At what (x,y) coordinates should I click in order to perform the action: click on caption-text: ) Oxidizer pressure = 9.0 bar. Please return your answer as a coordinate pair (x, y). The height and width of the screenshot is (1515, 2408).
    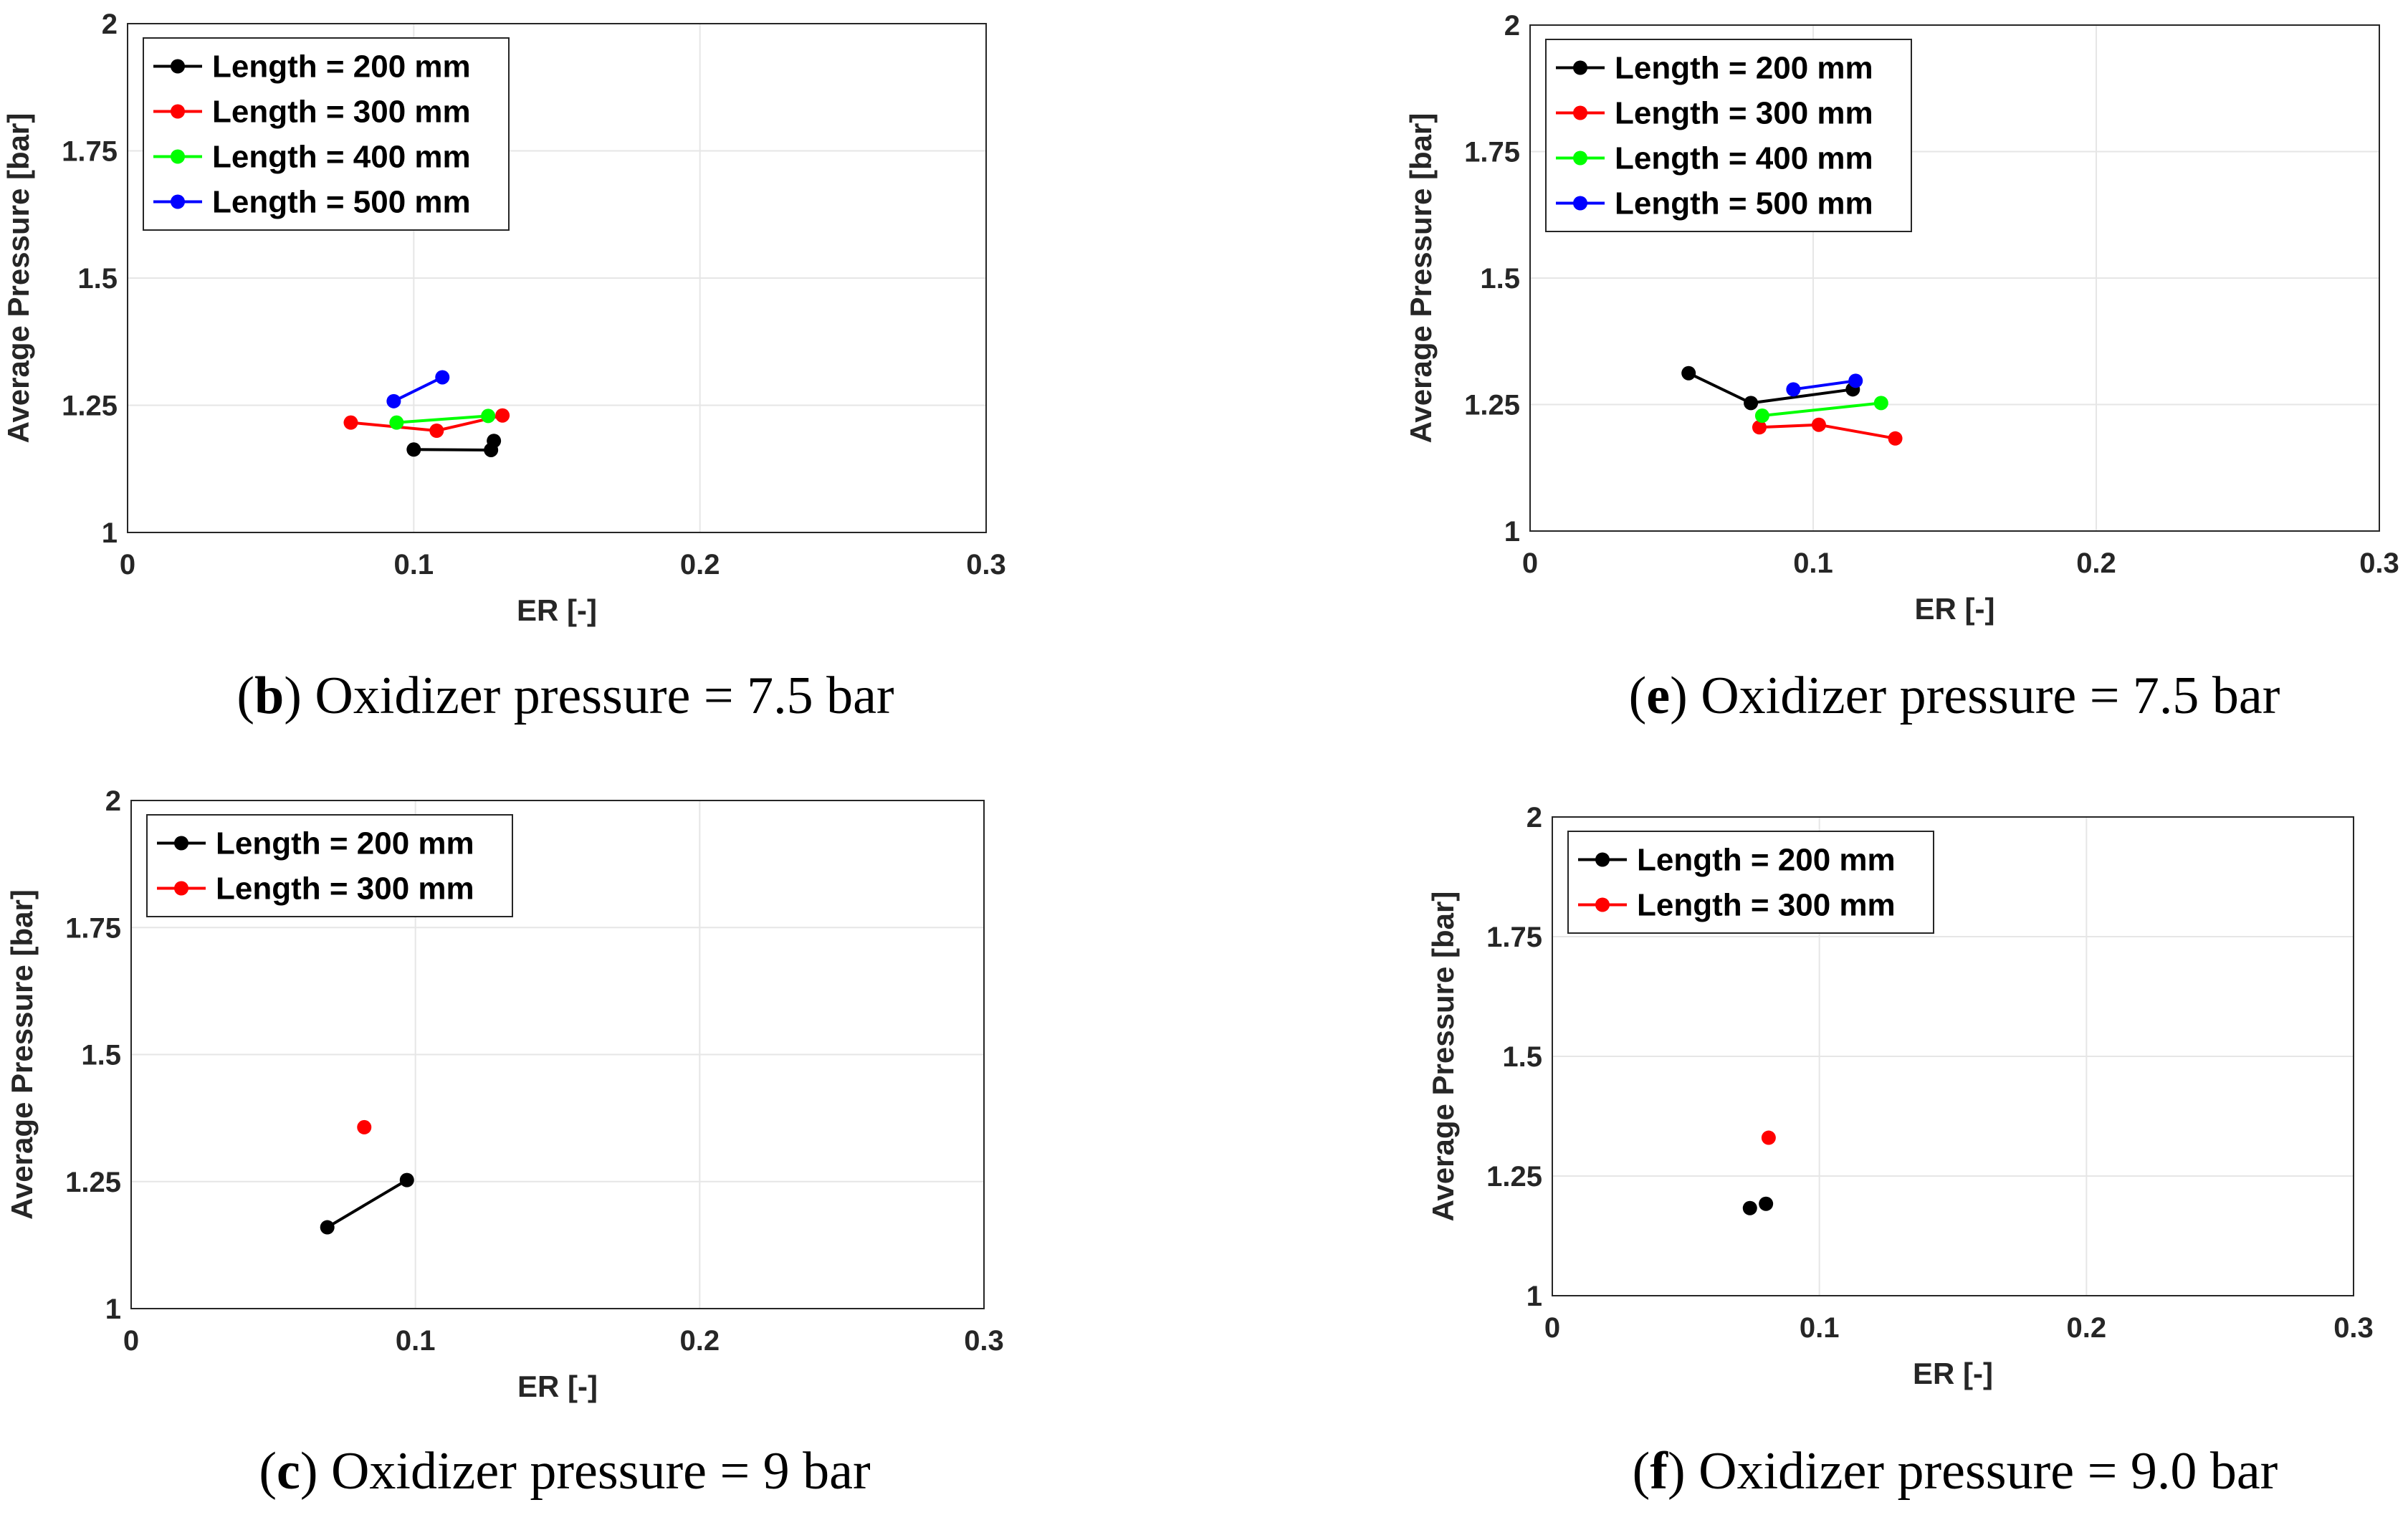
    Looking at the image, I should click on (1973, 1471).